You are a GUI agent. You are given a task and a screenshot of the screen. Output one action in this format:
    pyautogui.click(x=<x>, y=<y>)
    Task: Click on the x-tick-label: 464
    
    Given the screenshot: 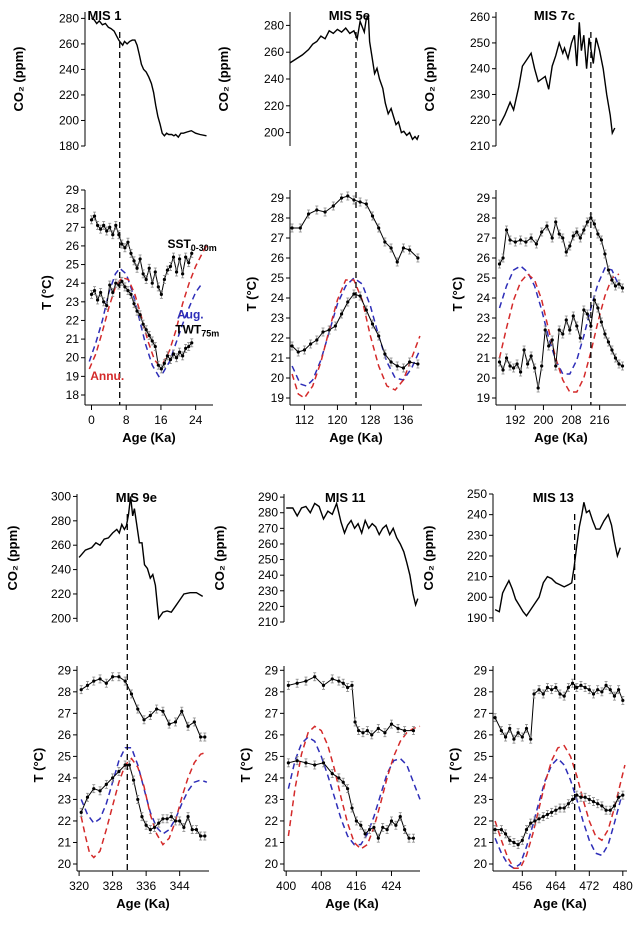 What is the action you would take?
    pyautogui.click(x=556, y=886)
    